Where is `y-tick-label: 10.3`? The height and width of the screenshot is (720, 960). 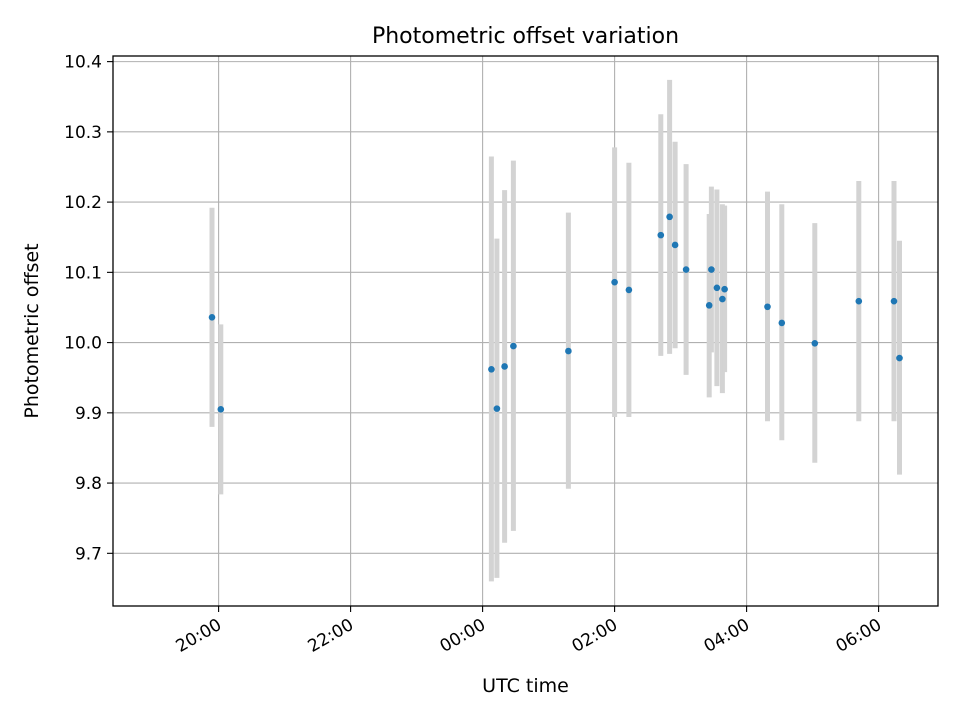
y-tick-label: 10.3 is located at coordinates (83, 133).